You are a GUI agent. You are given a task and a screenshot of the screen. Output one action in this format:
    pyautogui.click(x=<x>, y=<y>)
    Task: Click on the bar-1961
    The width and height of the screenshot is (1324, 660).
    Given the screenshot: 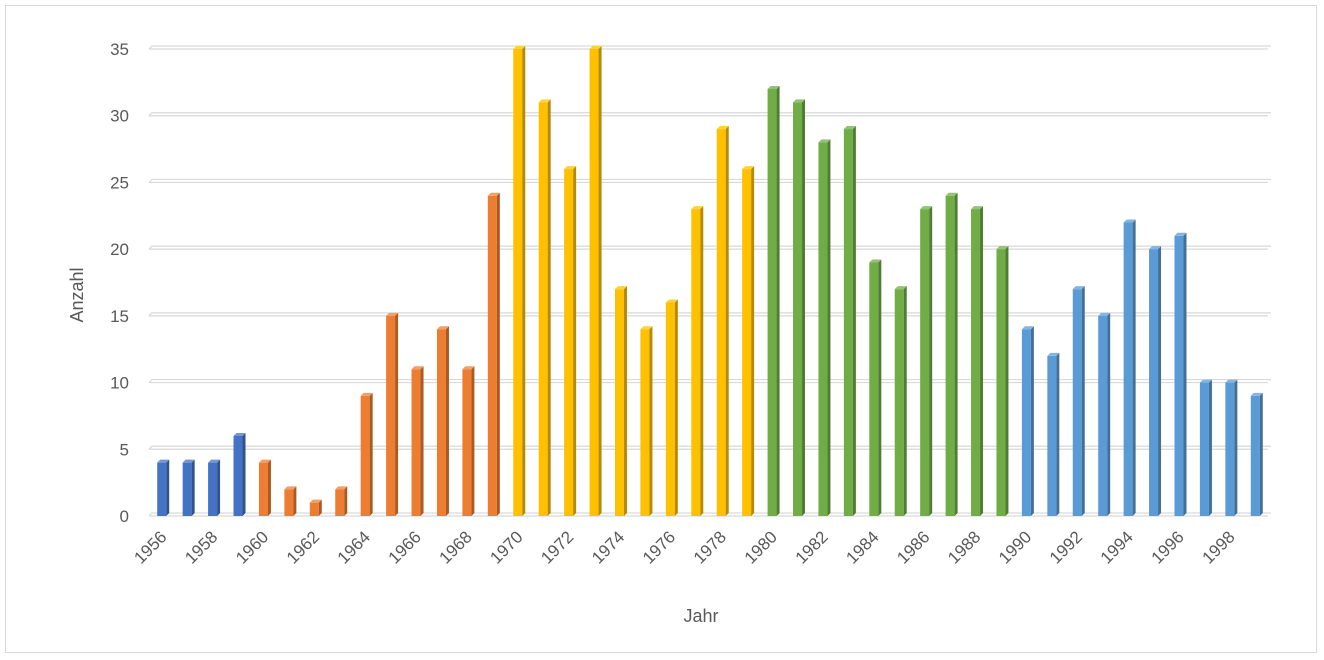 What is the action you would take?
    pyautogui.click(x=290, y=501)
    